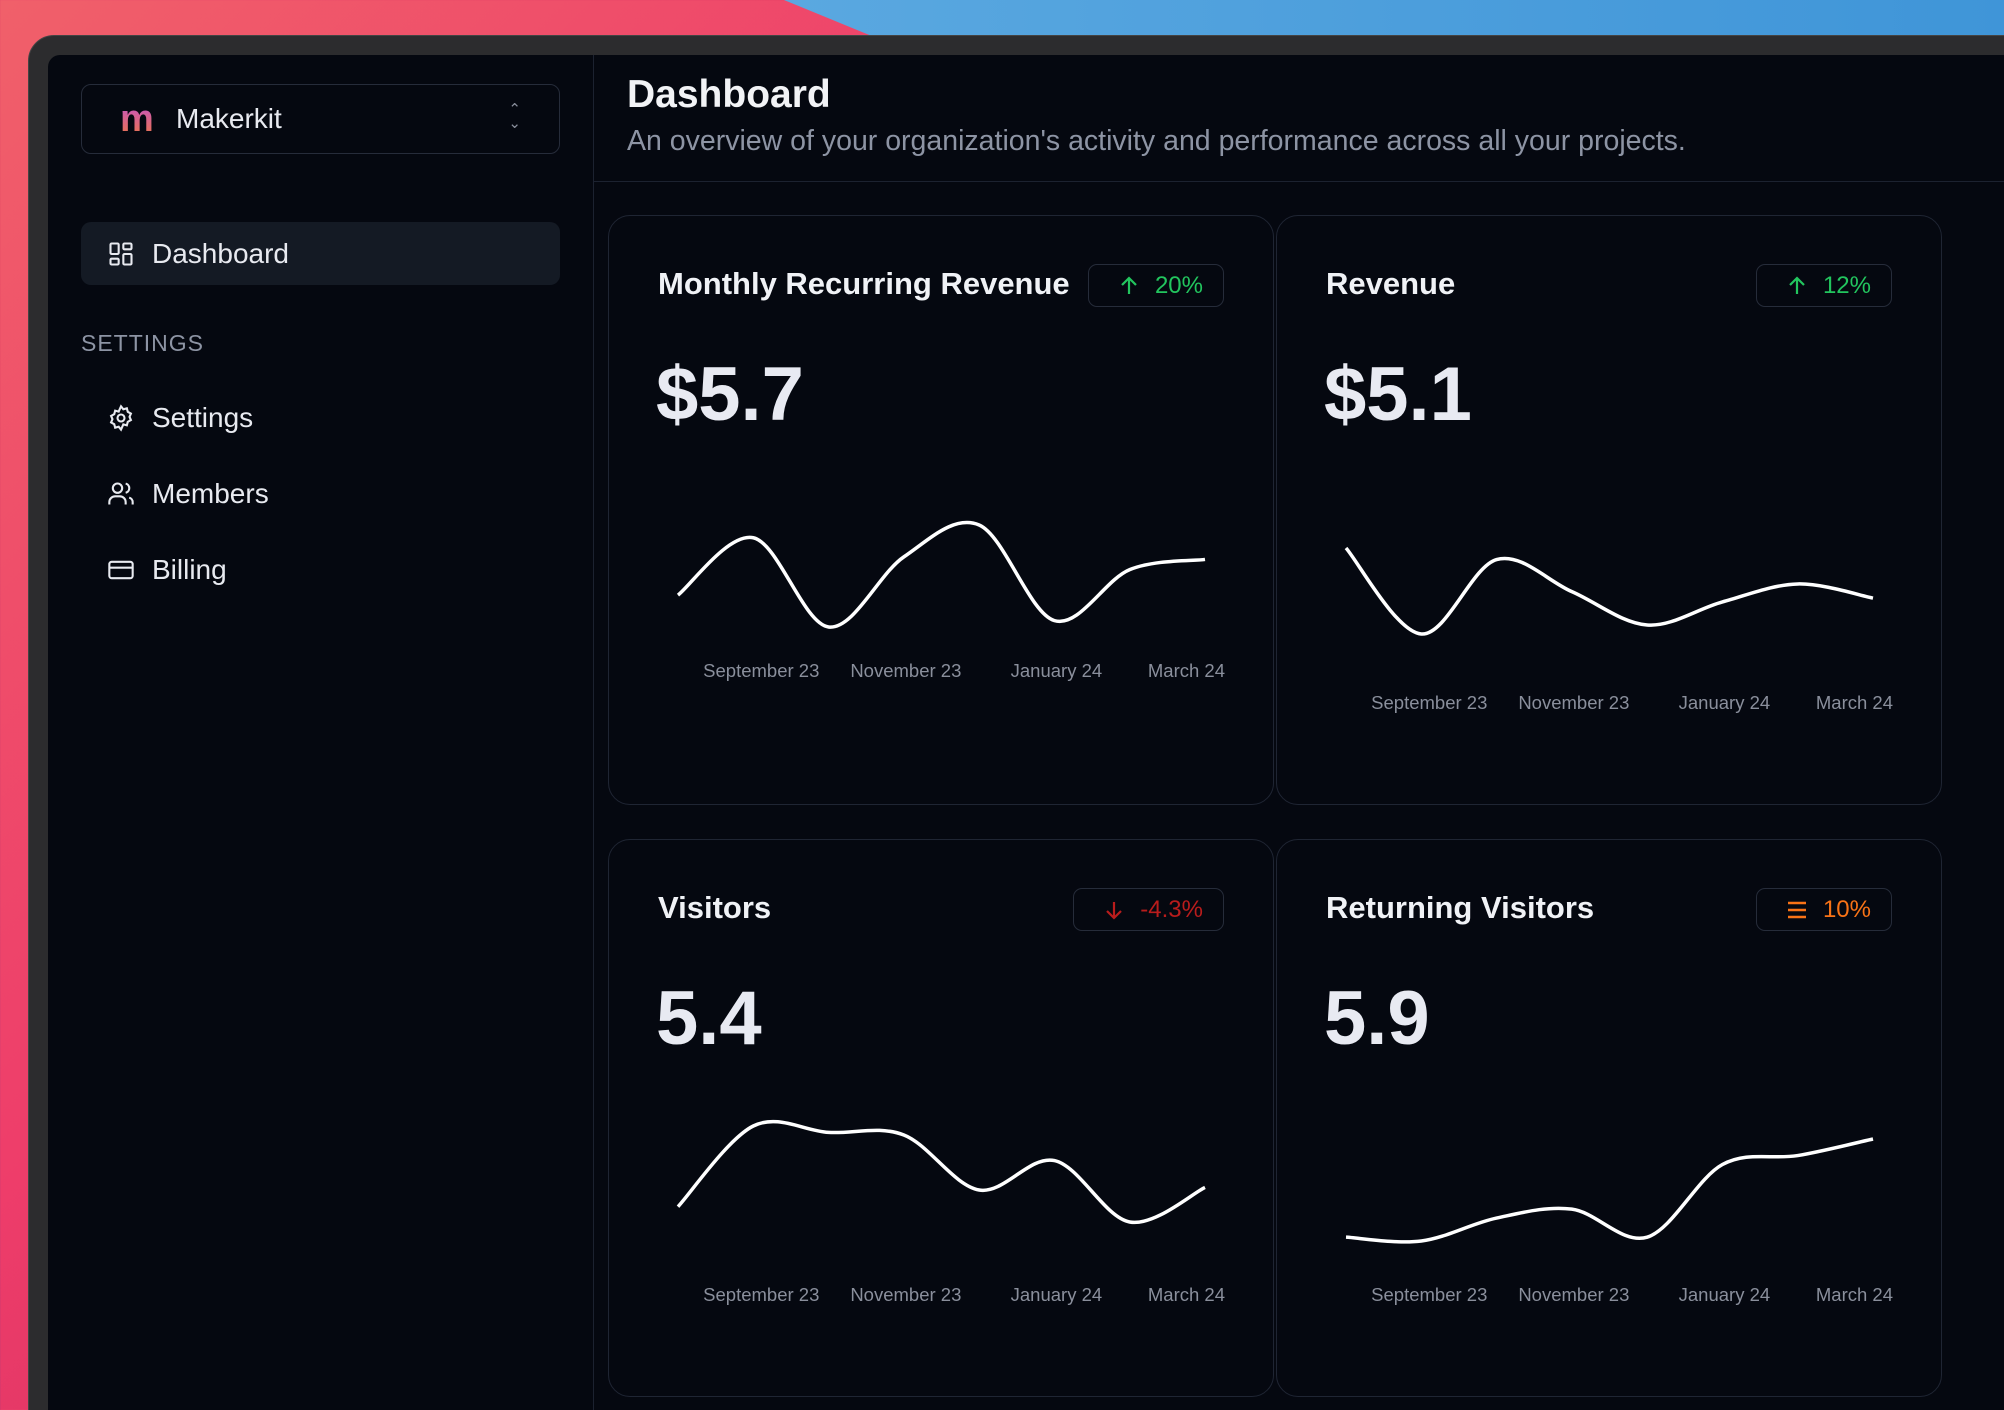 The height and width of the screenshot is (1410, 2004). What do you see at coordinates (121, 492) in the screenshot?
I see `users-icon` at bounding box center [121, 492].